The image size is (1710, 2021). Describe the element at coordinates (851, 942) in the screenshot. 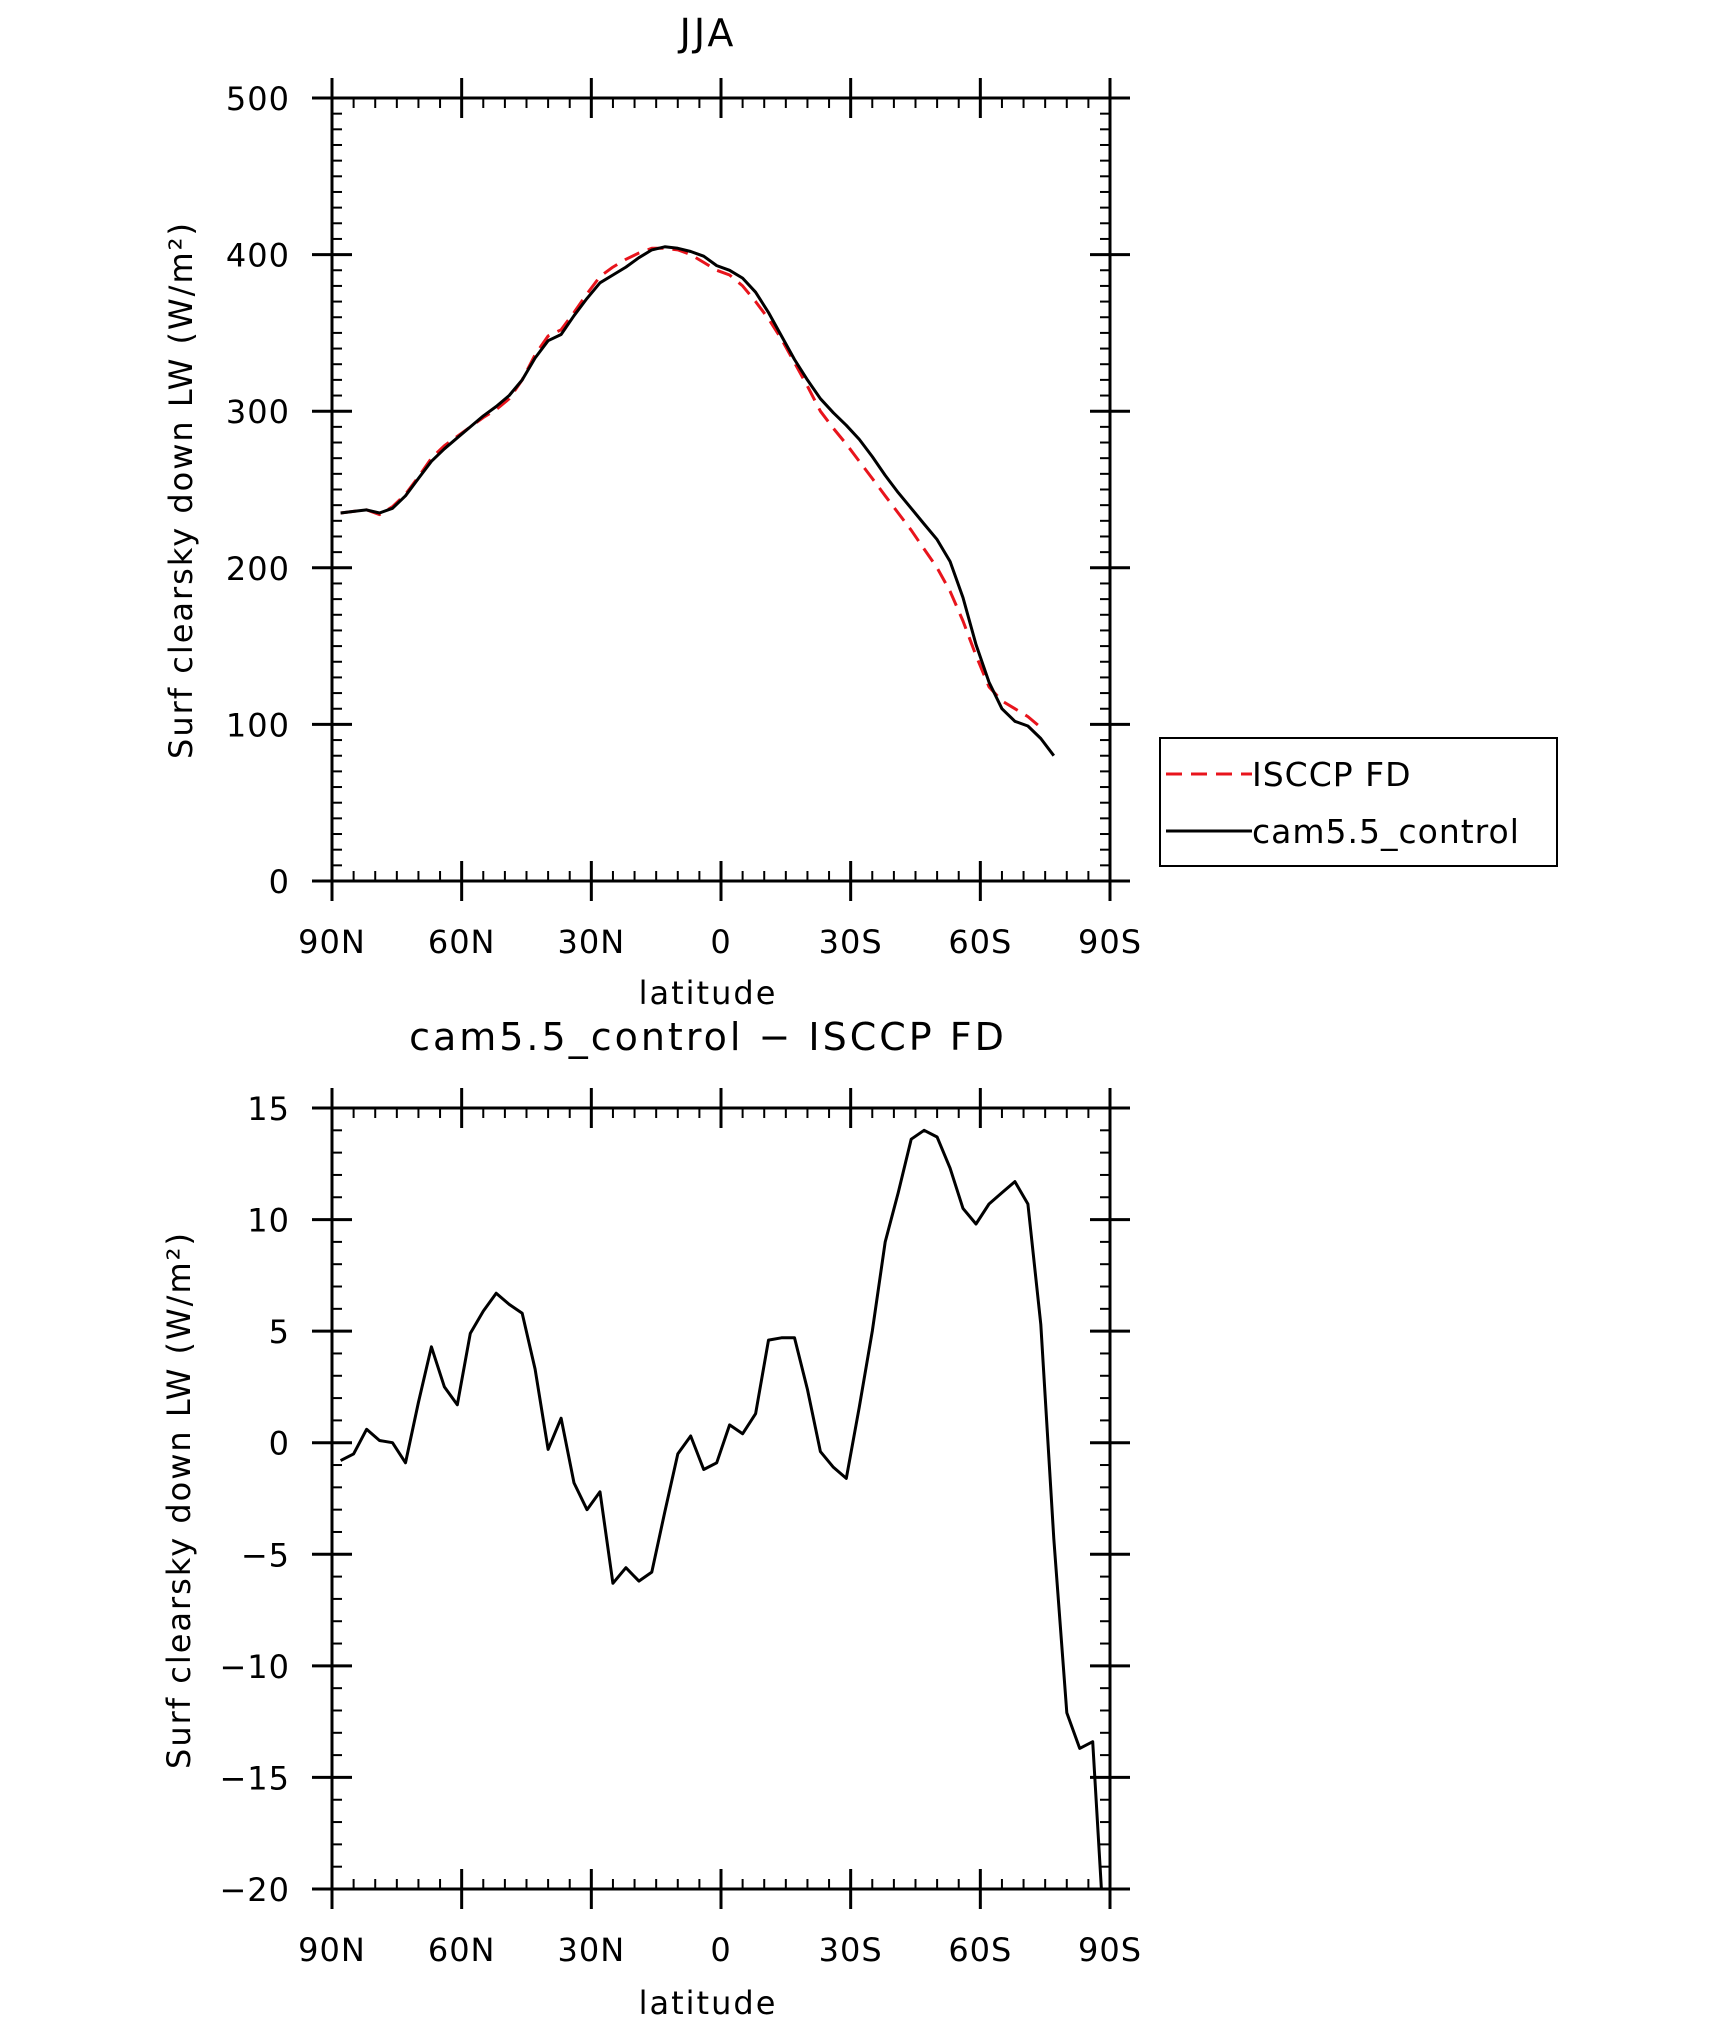

I see `top-x-tick-label: 30S` at that location.